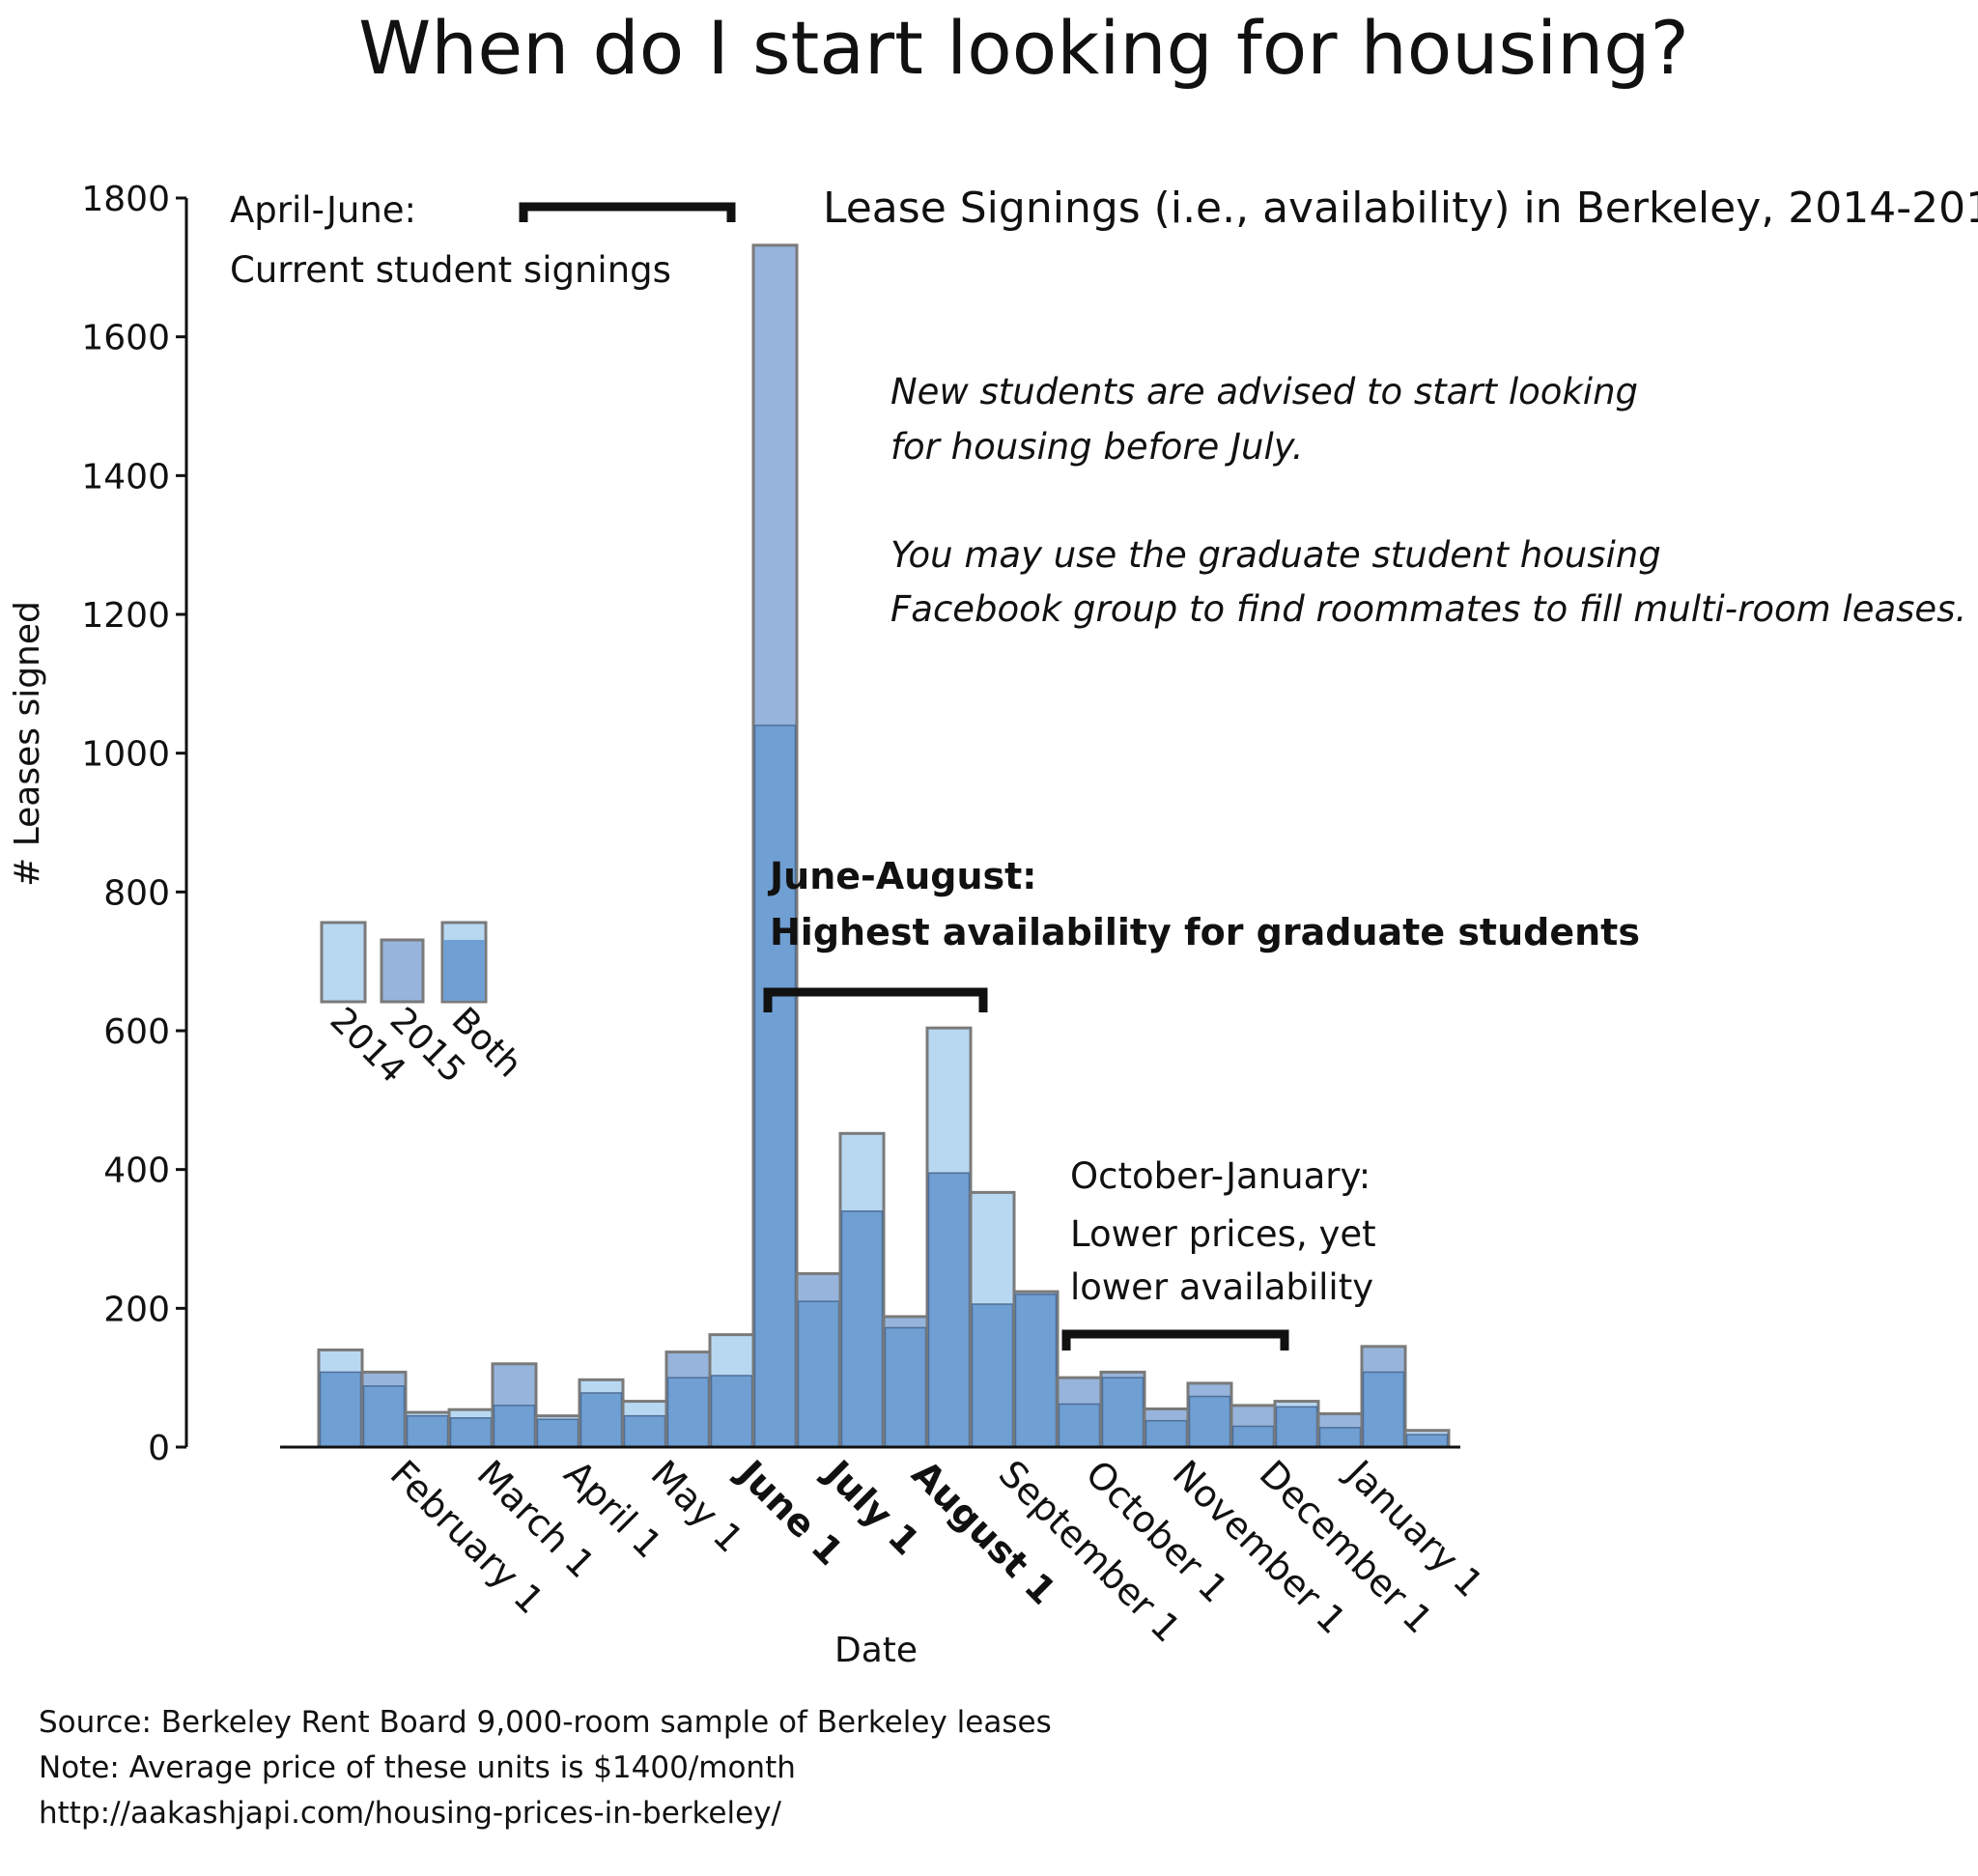 The height and width of the screenshot is (1876, 1978). What do you see at coordinates (901, 876) in the screenshot?
I see `annotation-june-august-line-1: June-August:` at bounding box center [901, 876].